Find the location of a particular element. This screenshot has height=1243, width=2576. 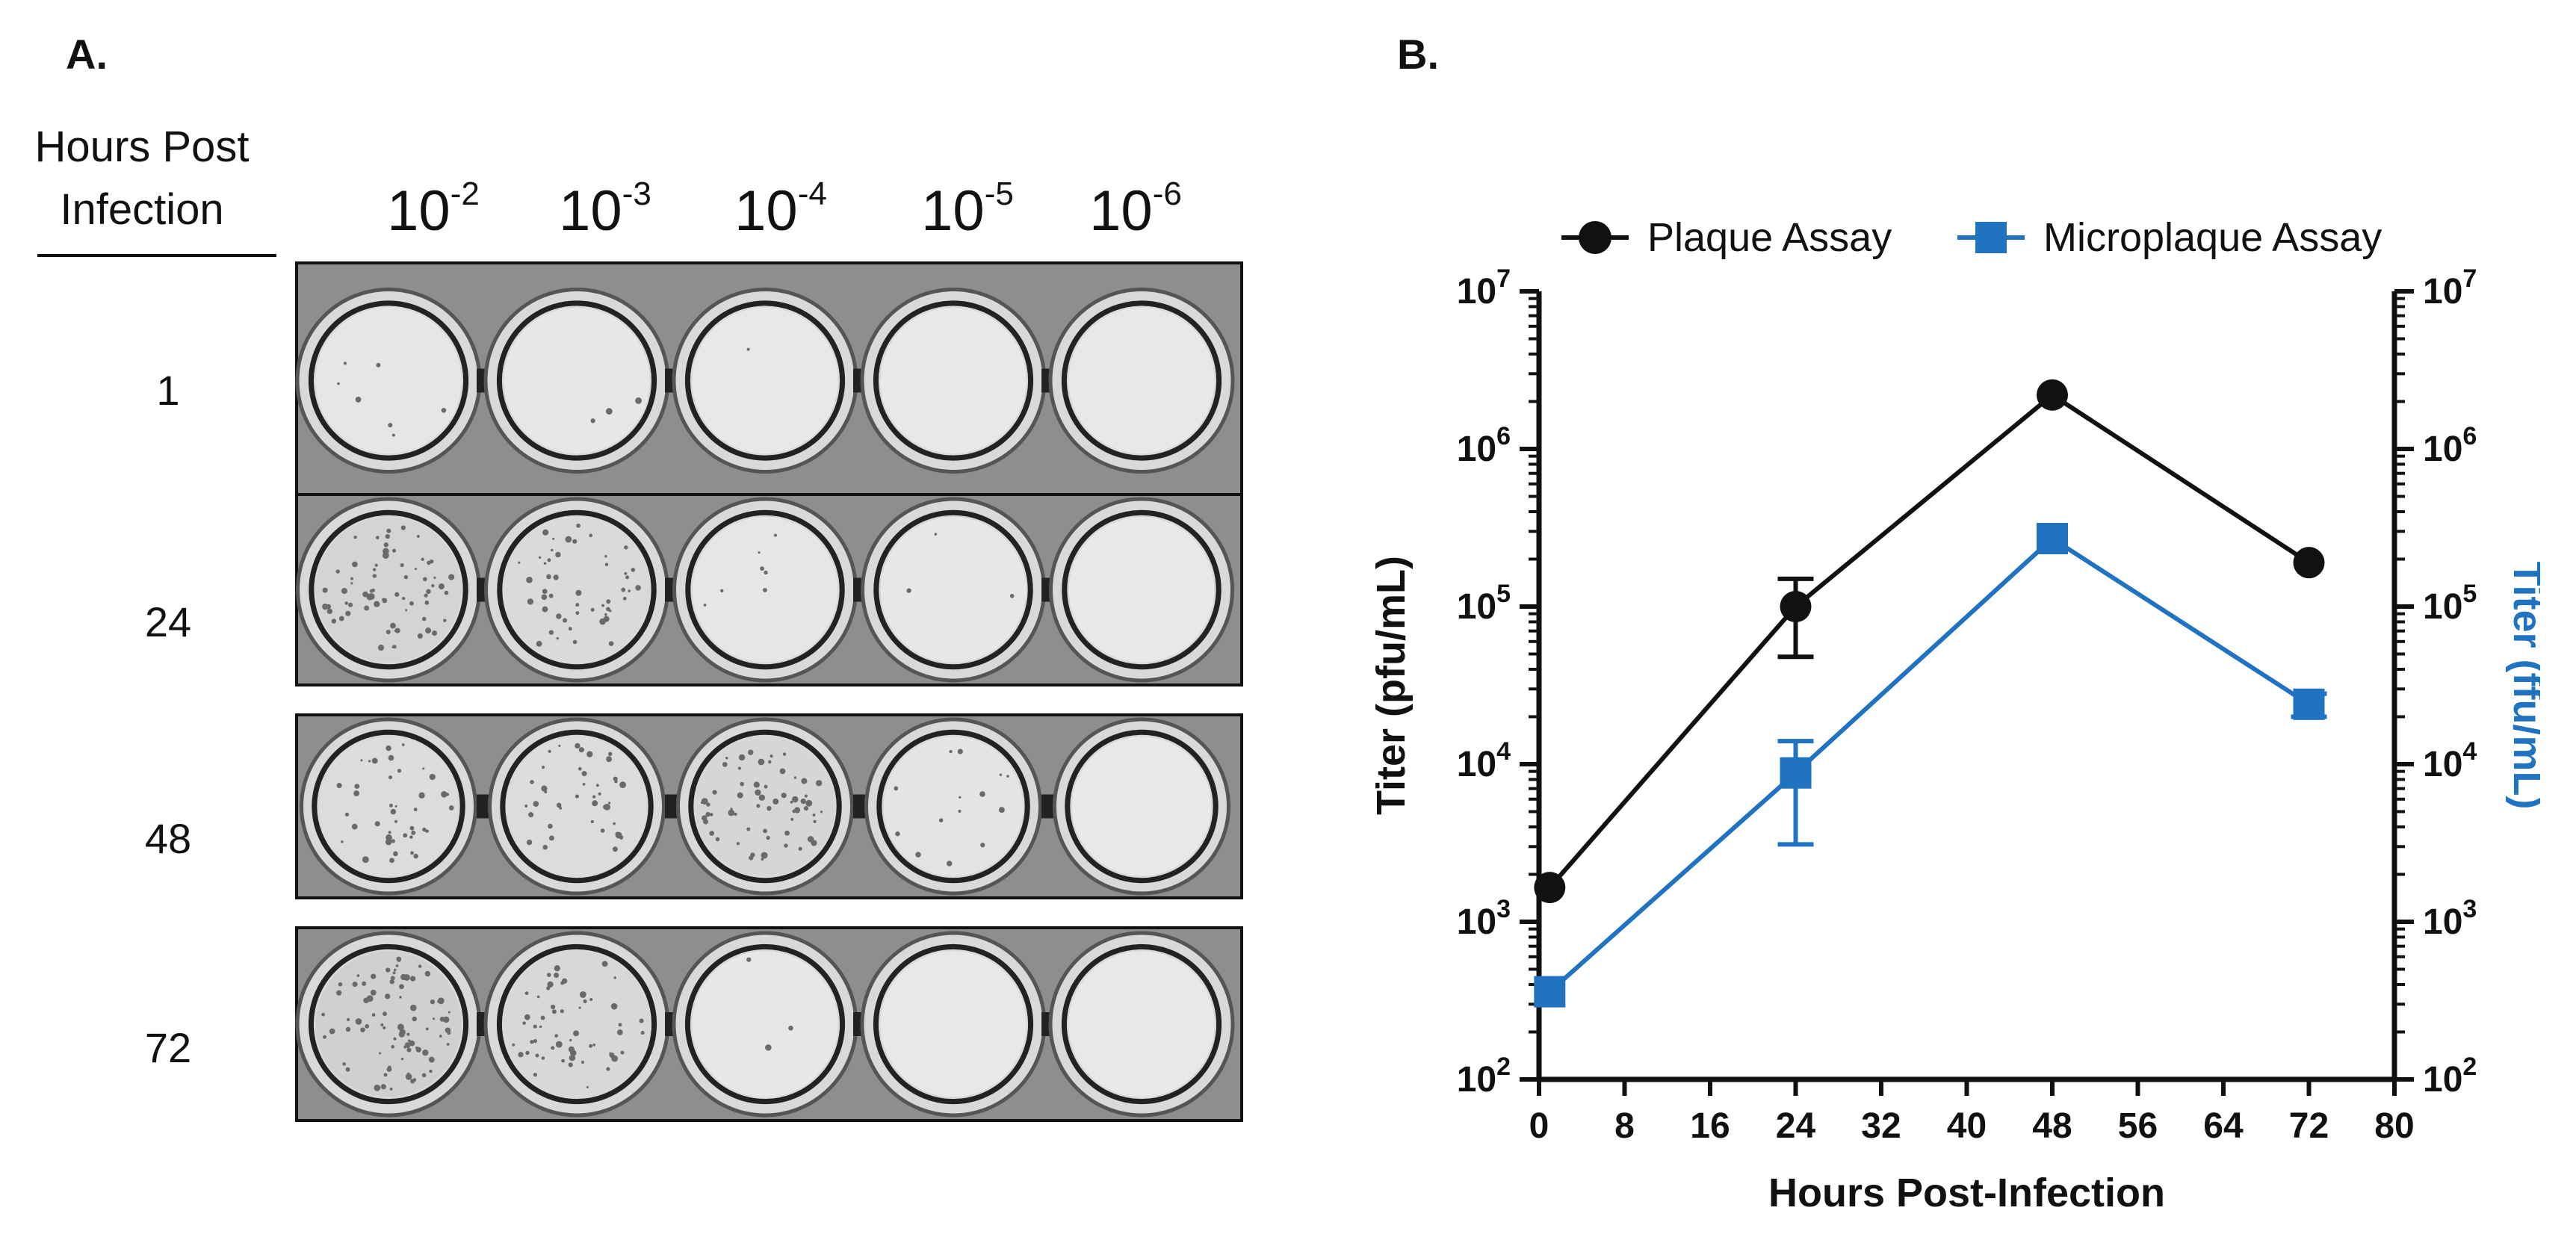

x-tick-label: 24 is located at coordinates (1796, 1126).